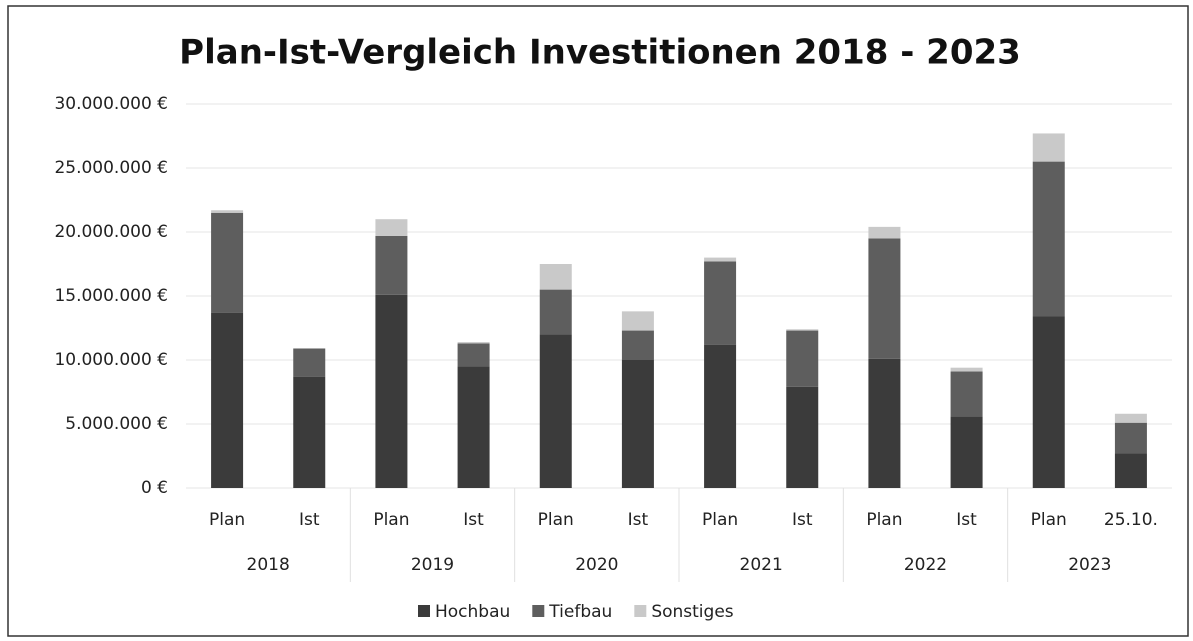 The width and height of the screenshot is (1193, 641). Describe the element at coordinates (925, 565) in the screenshot. I see `group-label: 2022` at that location.